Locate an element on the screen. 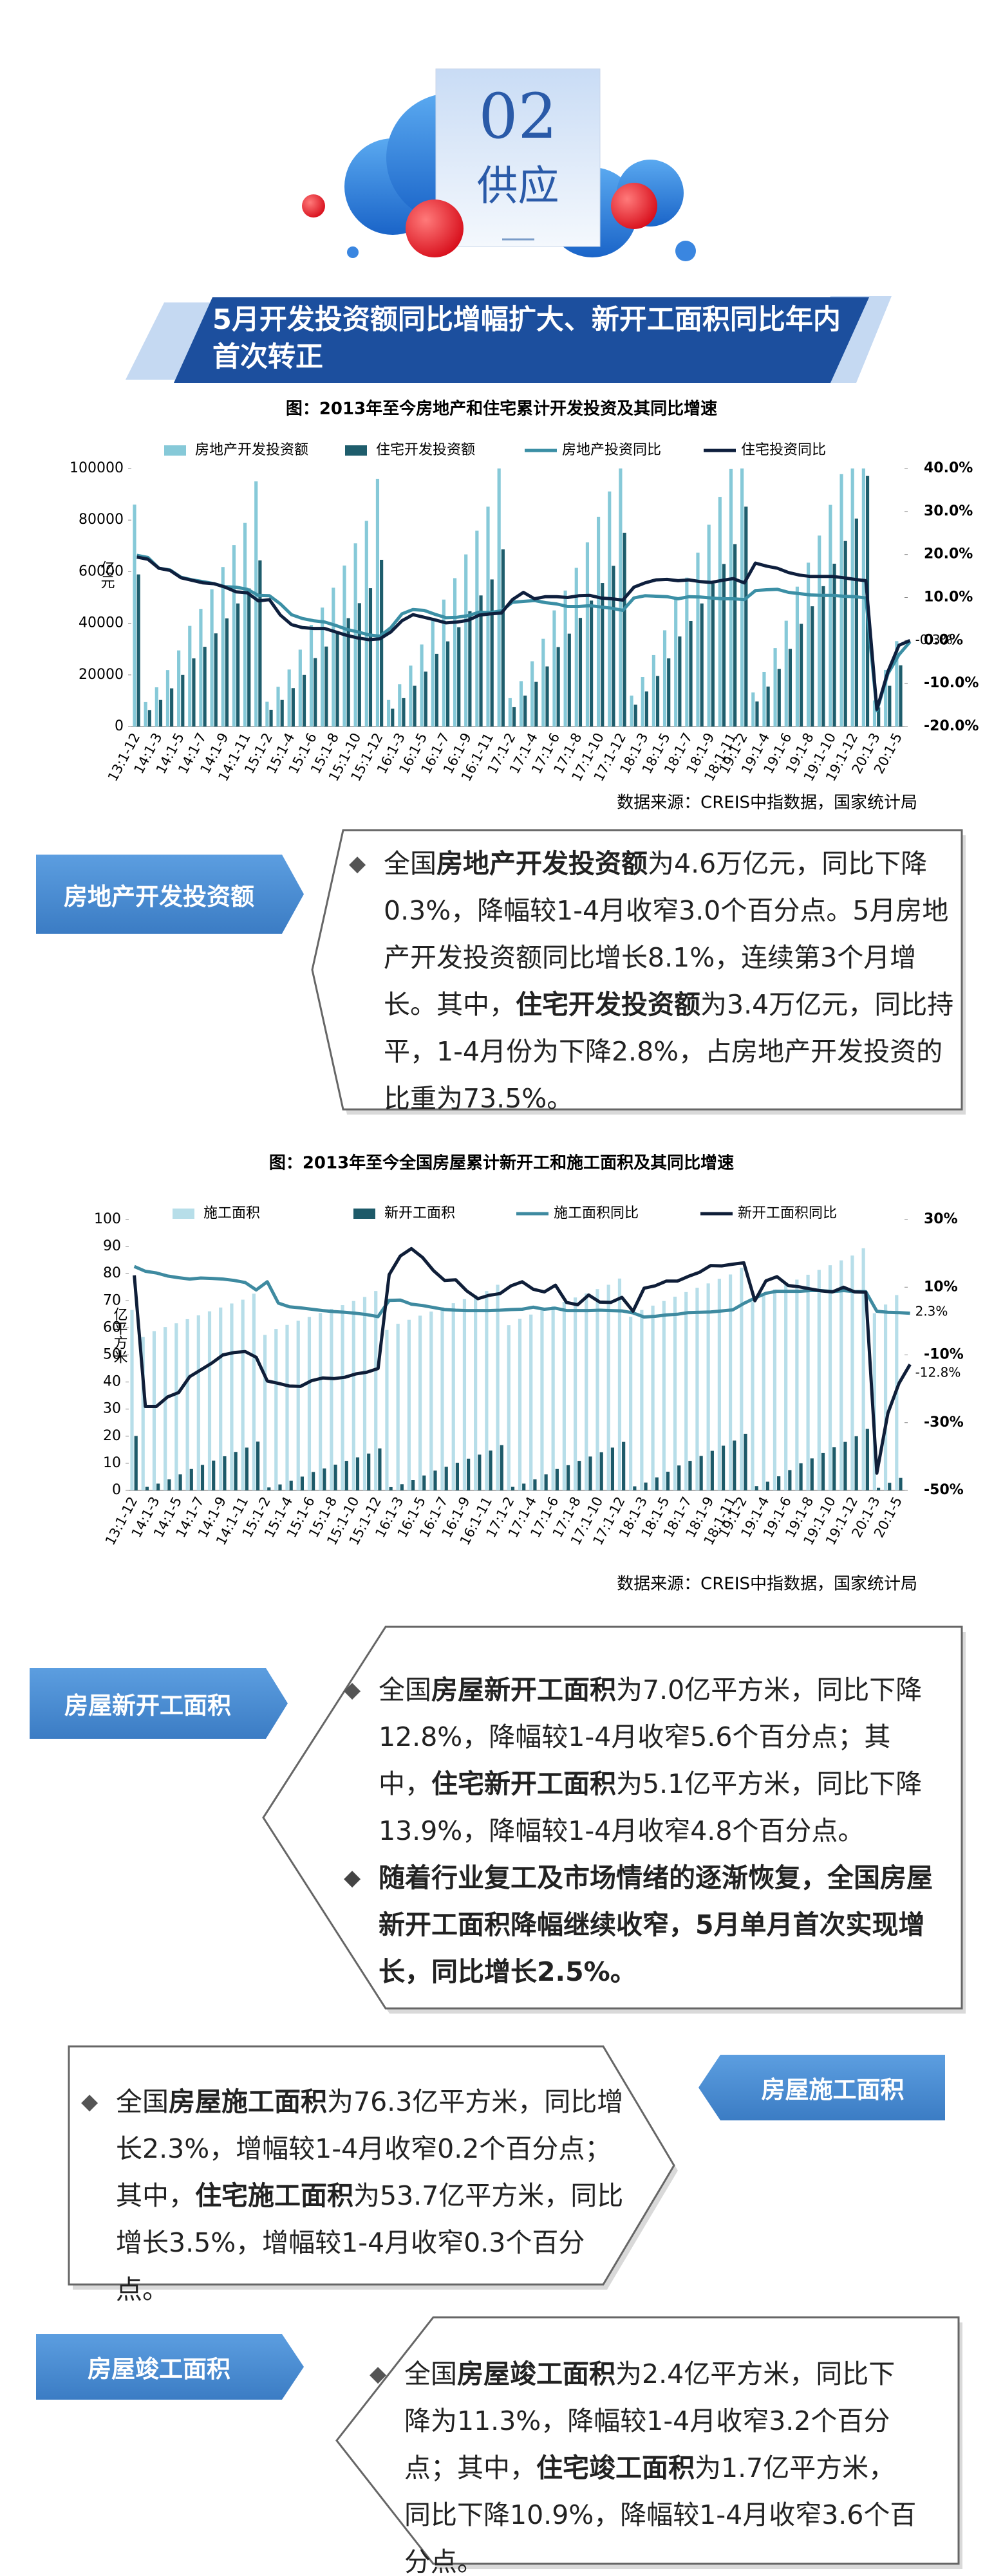  y-axis-label: 亿元 is located at coordinates (106, 575).